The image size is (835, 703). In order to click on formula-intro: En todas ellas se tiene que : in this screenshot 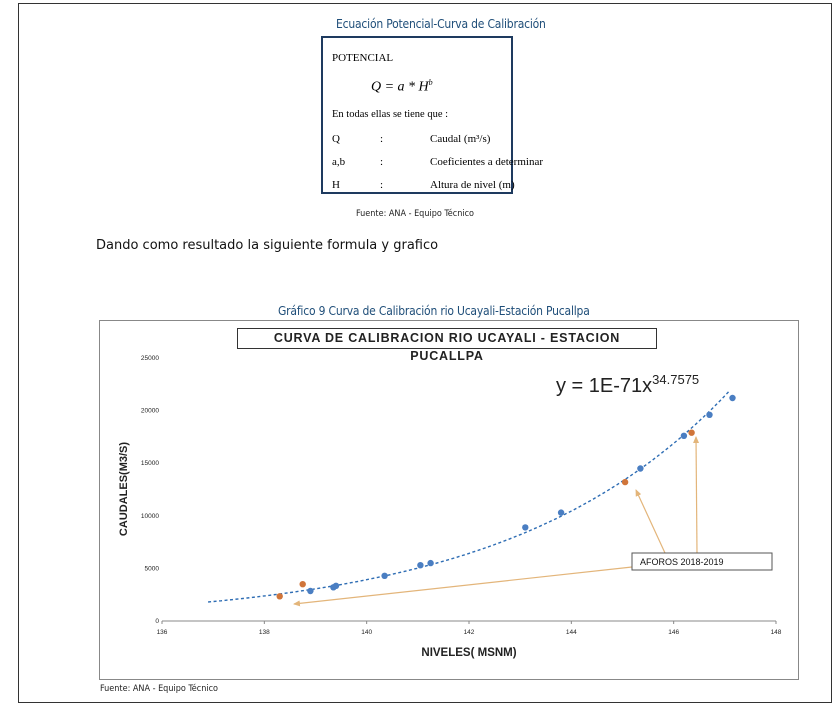, I will do `click(390, 114)`.